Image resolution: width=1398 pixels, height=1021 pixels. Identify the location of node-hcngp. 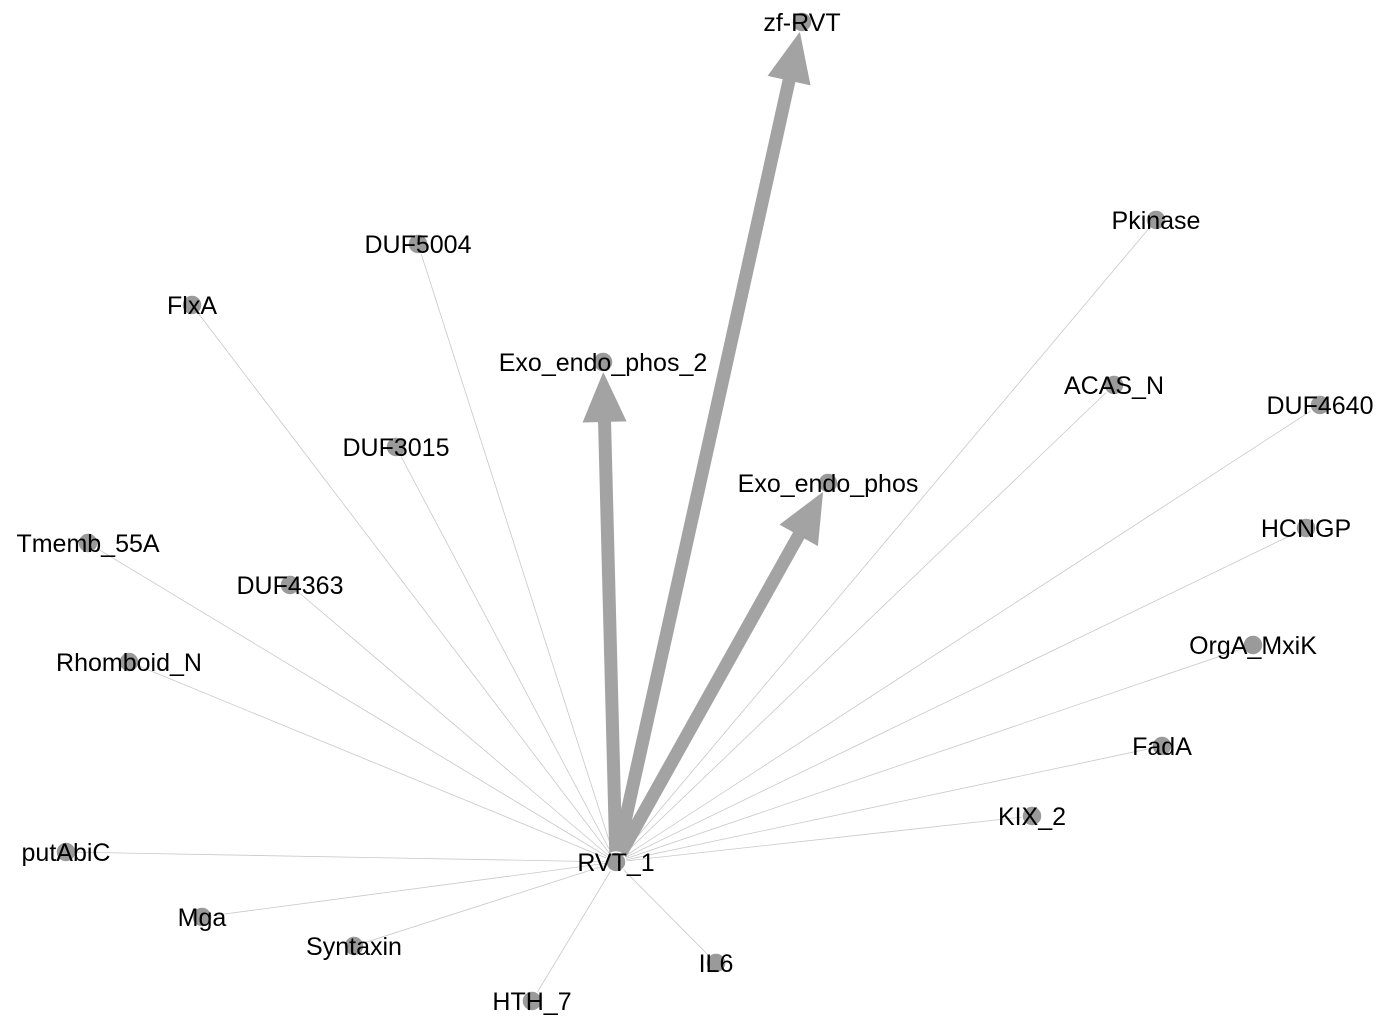
(1306, 528).